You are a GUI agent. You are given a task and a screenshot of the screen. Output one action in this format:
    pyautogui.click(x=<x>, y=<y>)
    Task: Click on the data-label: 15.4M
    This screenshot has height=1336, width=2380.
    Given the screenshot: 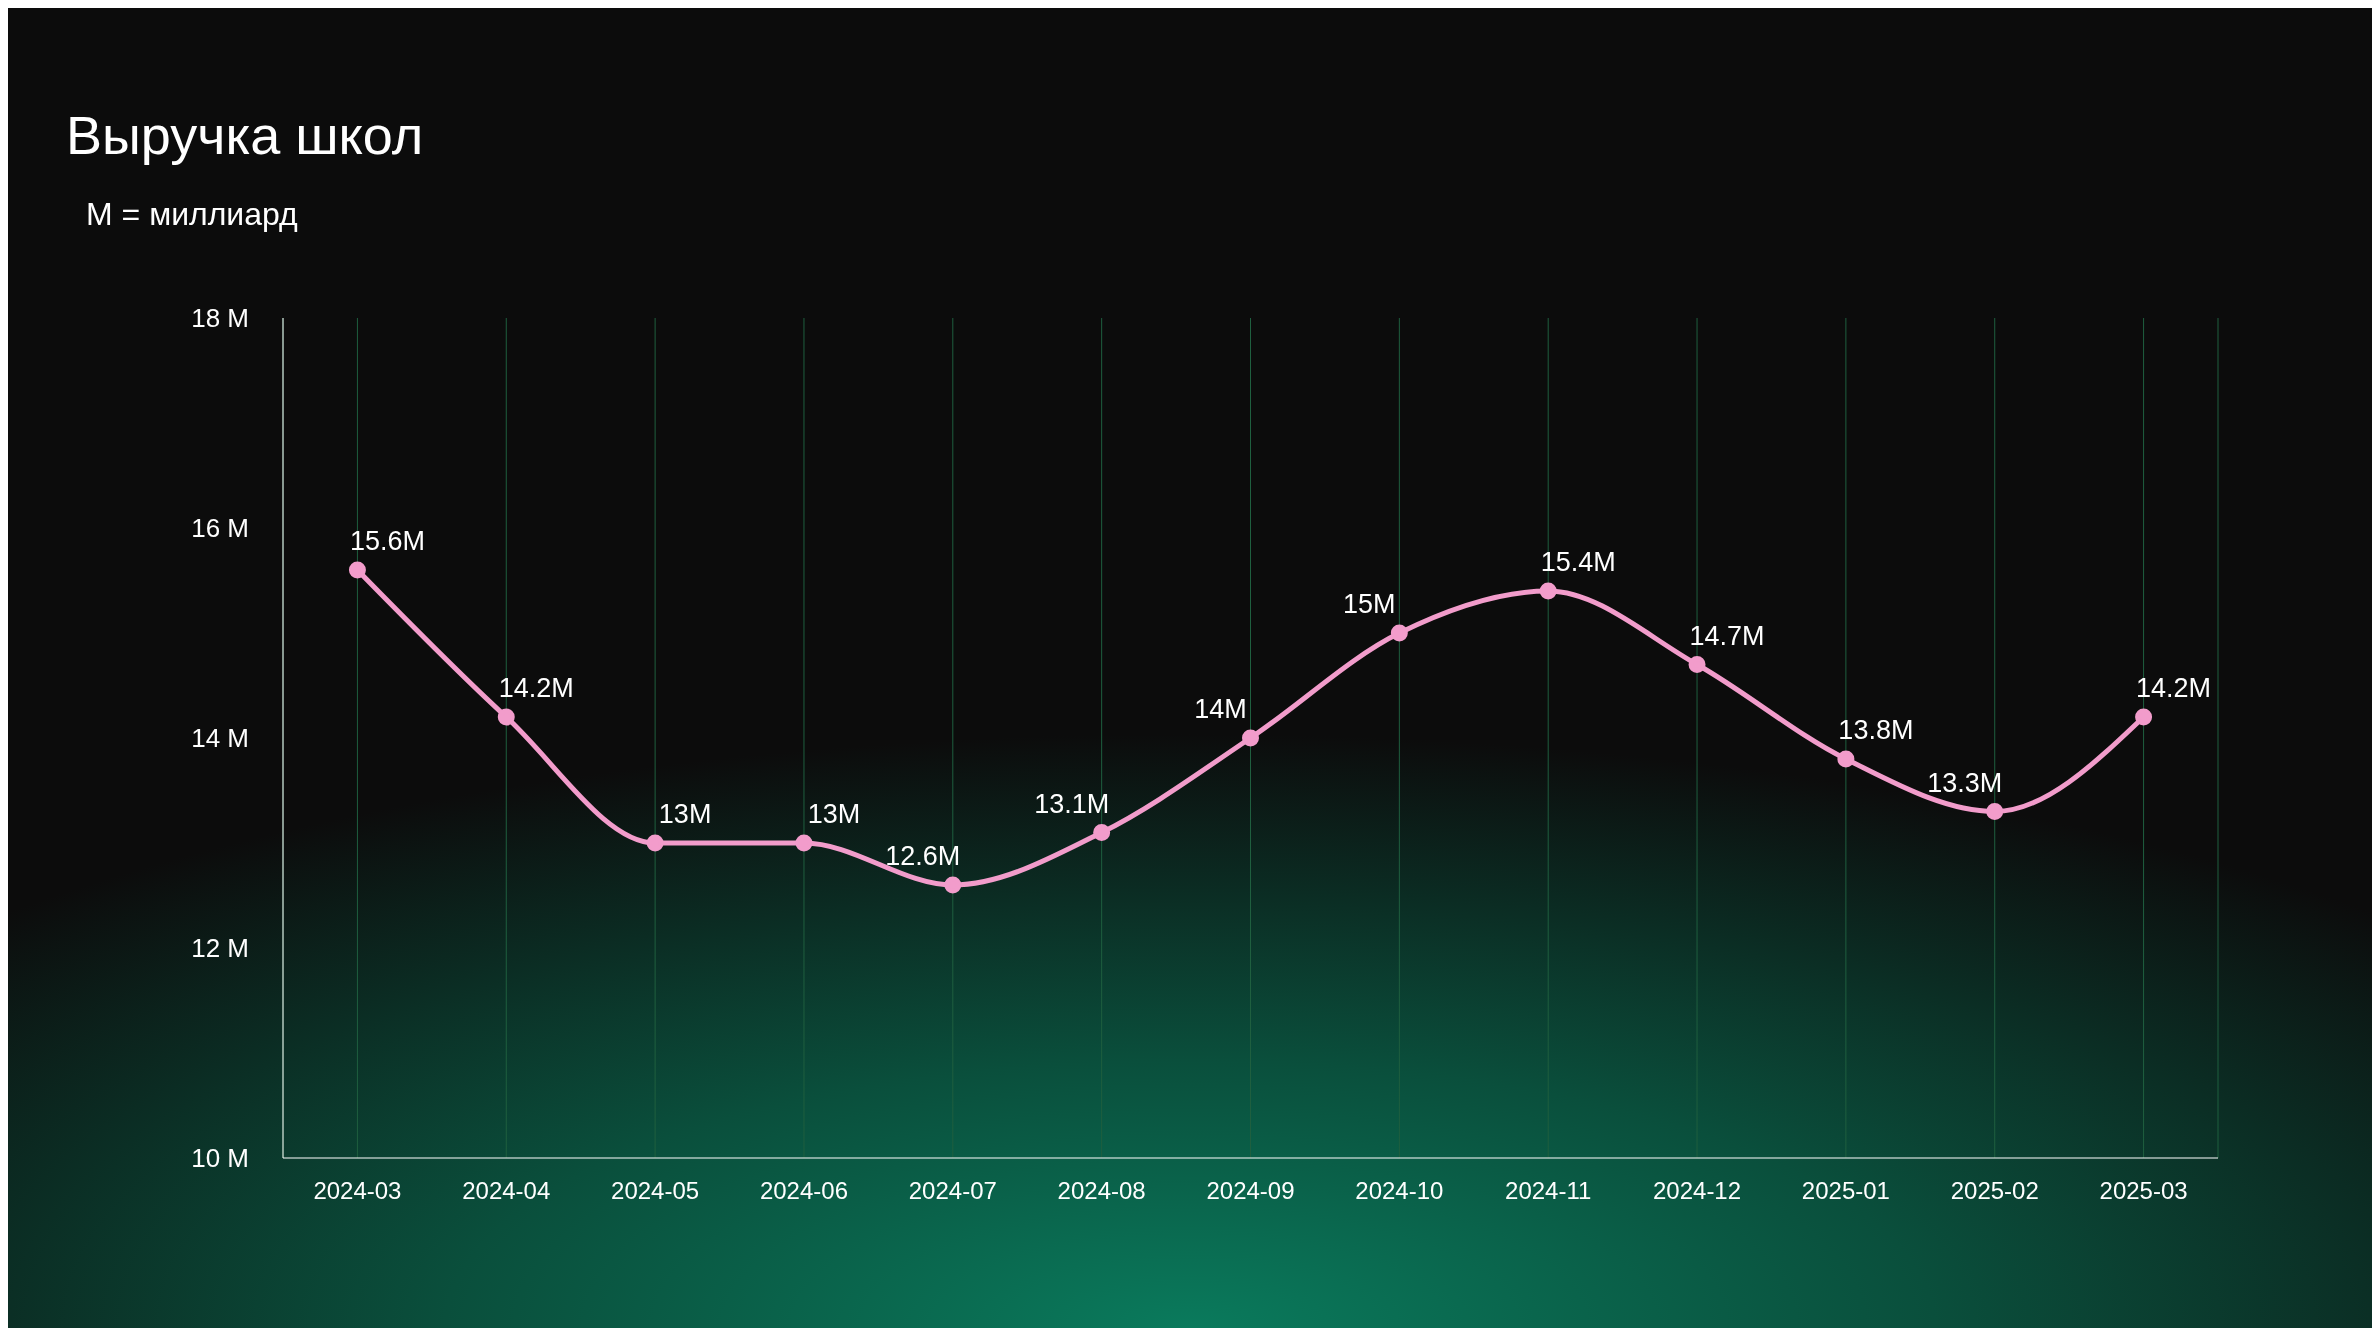 What is the action you would take?
    pyautogui.click(x=1578, y=562)
    